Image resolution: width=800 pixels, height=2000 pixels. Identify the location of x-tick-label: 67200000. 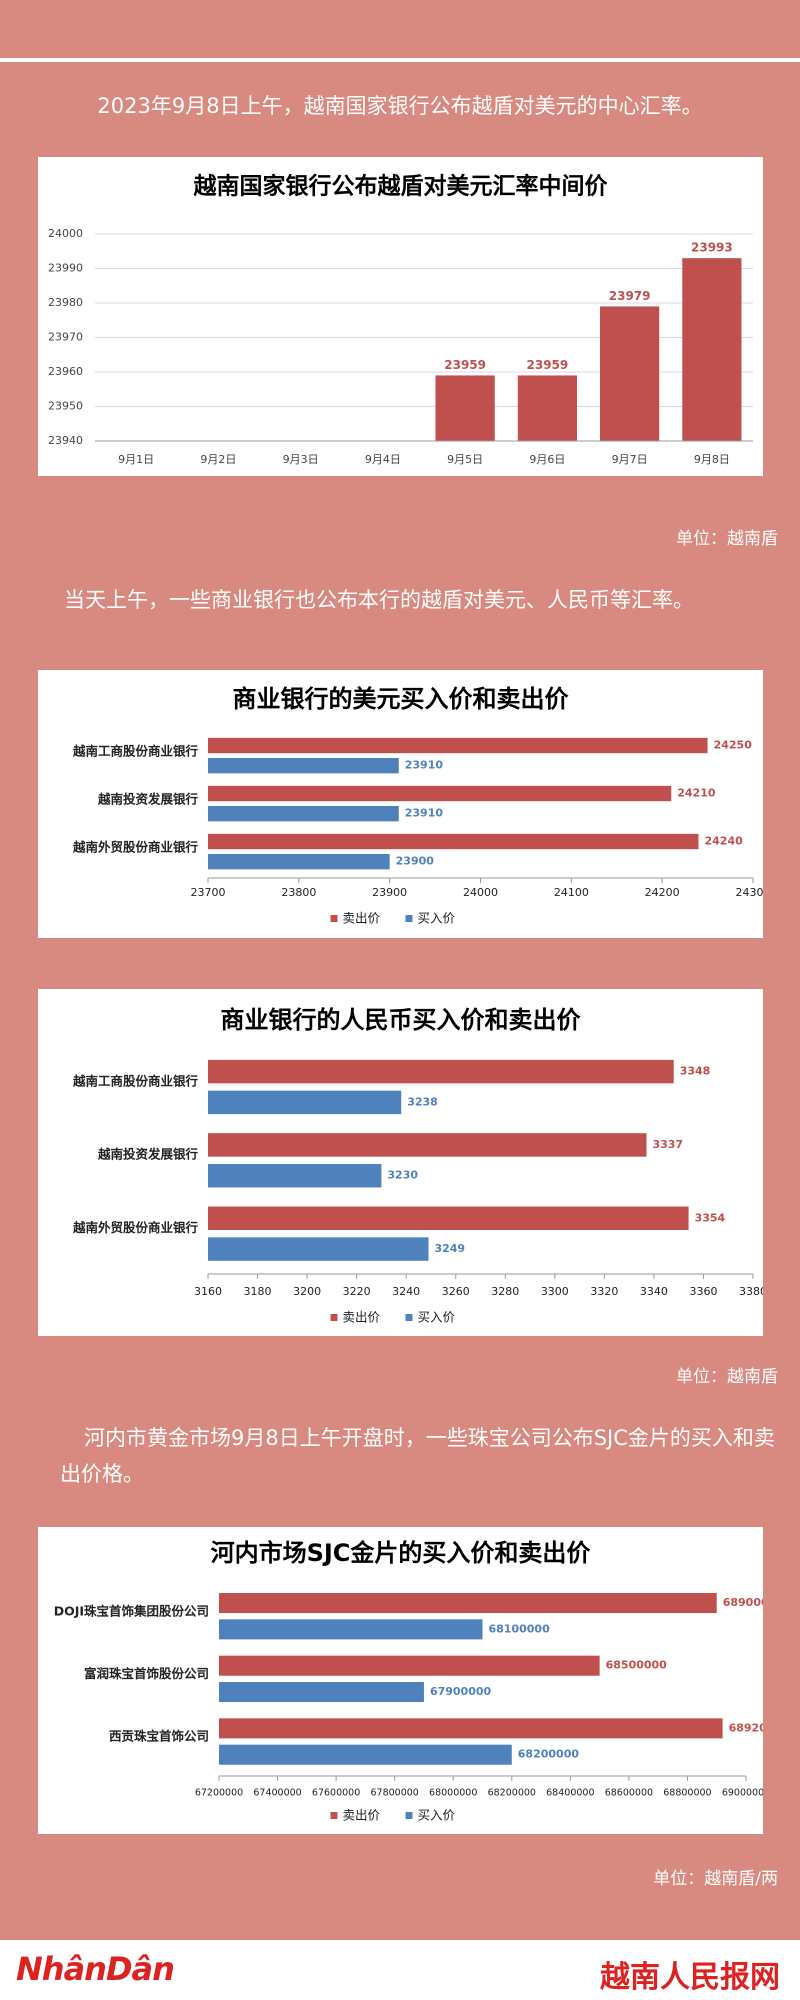
(219, 1793).